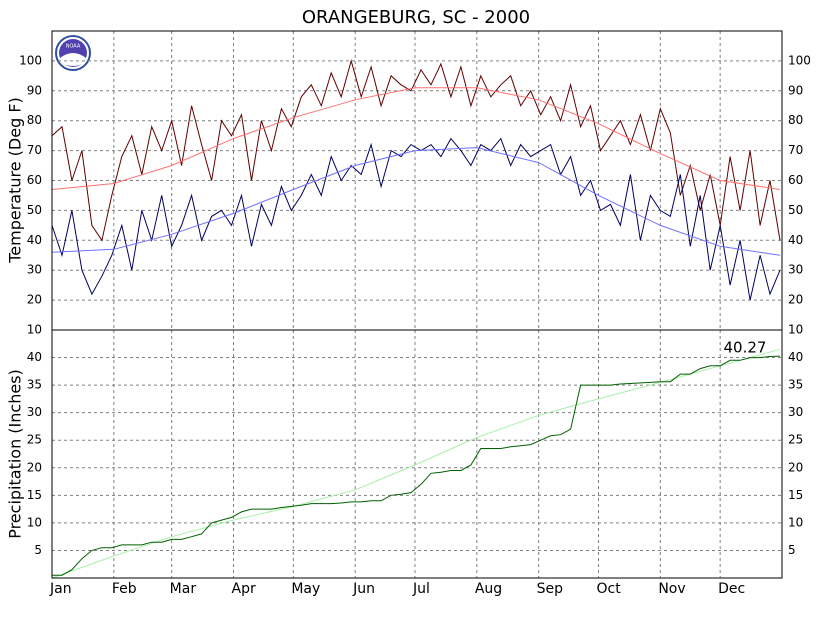  I want to click on chart-title: ORANGEBURG, SC - 2000, so click(416, 17).